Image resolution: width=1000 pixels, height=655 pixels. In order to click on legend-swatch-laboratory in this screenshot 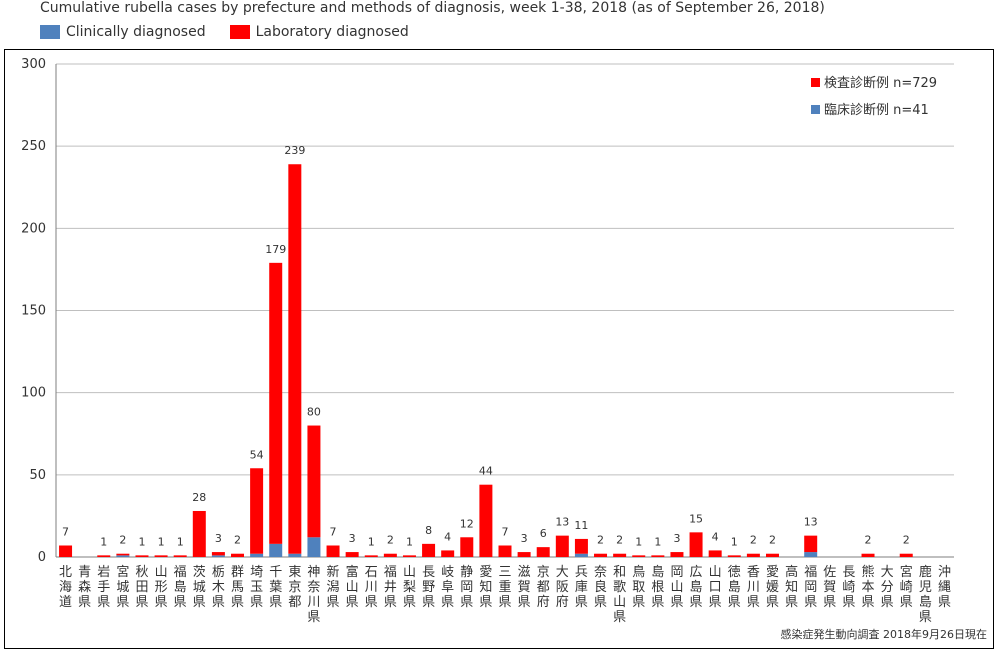, I will do `click(239, 32)`.